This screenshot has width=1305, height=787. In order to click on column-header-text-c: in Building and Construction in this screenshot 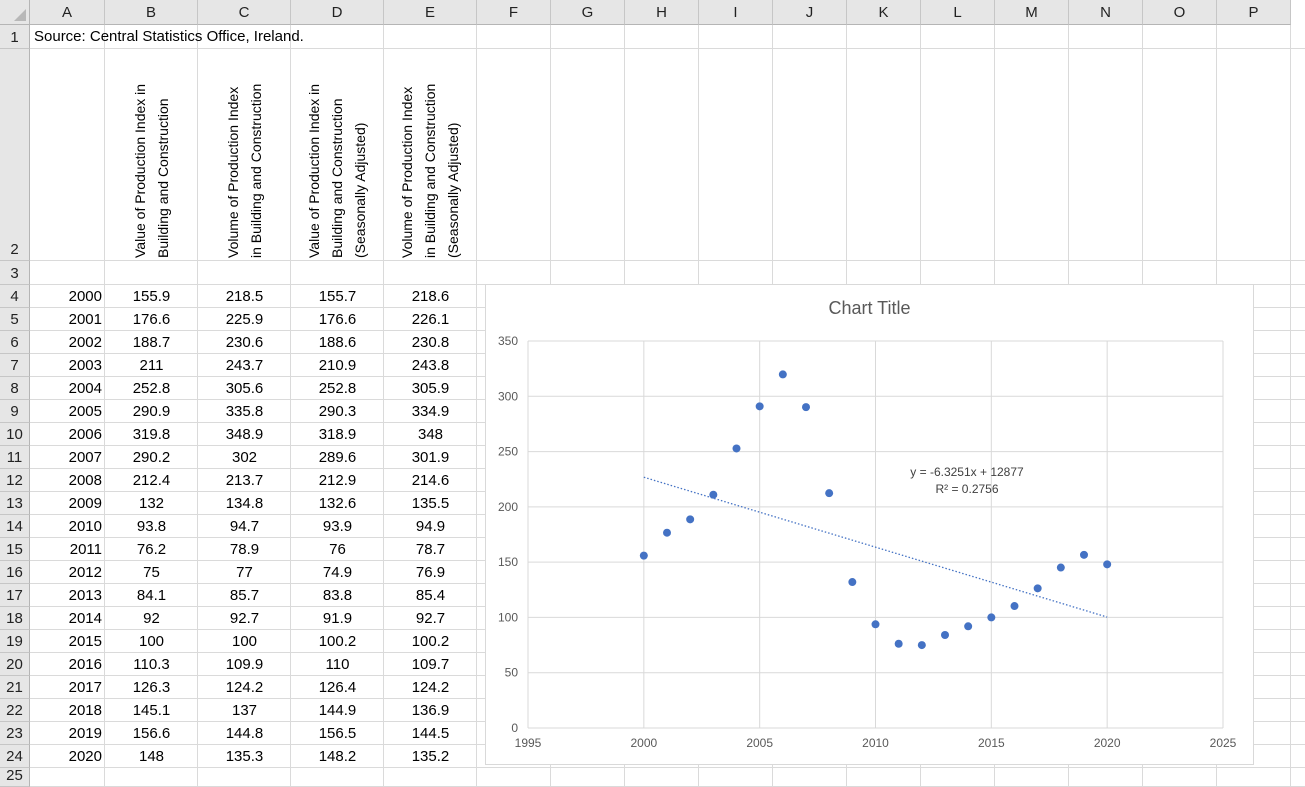, I will do `click(255, 170)`.